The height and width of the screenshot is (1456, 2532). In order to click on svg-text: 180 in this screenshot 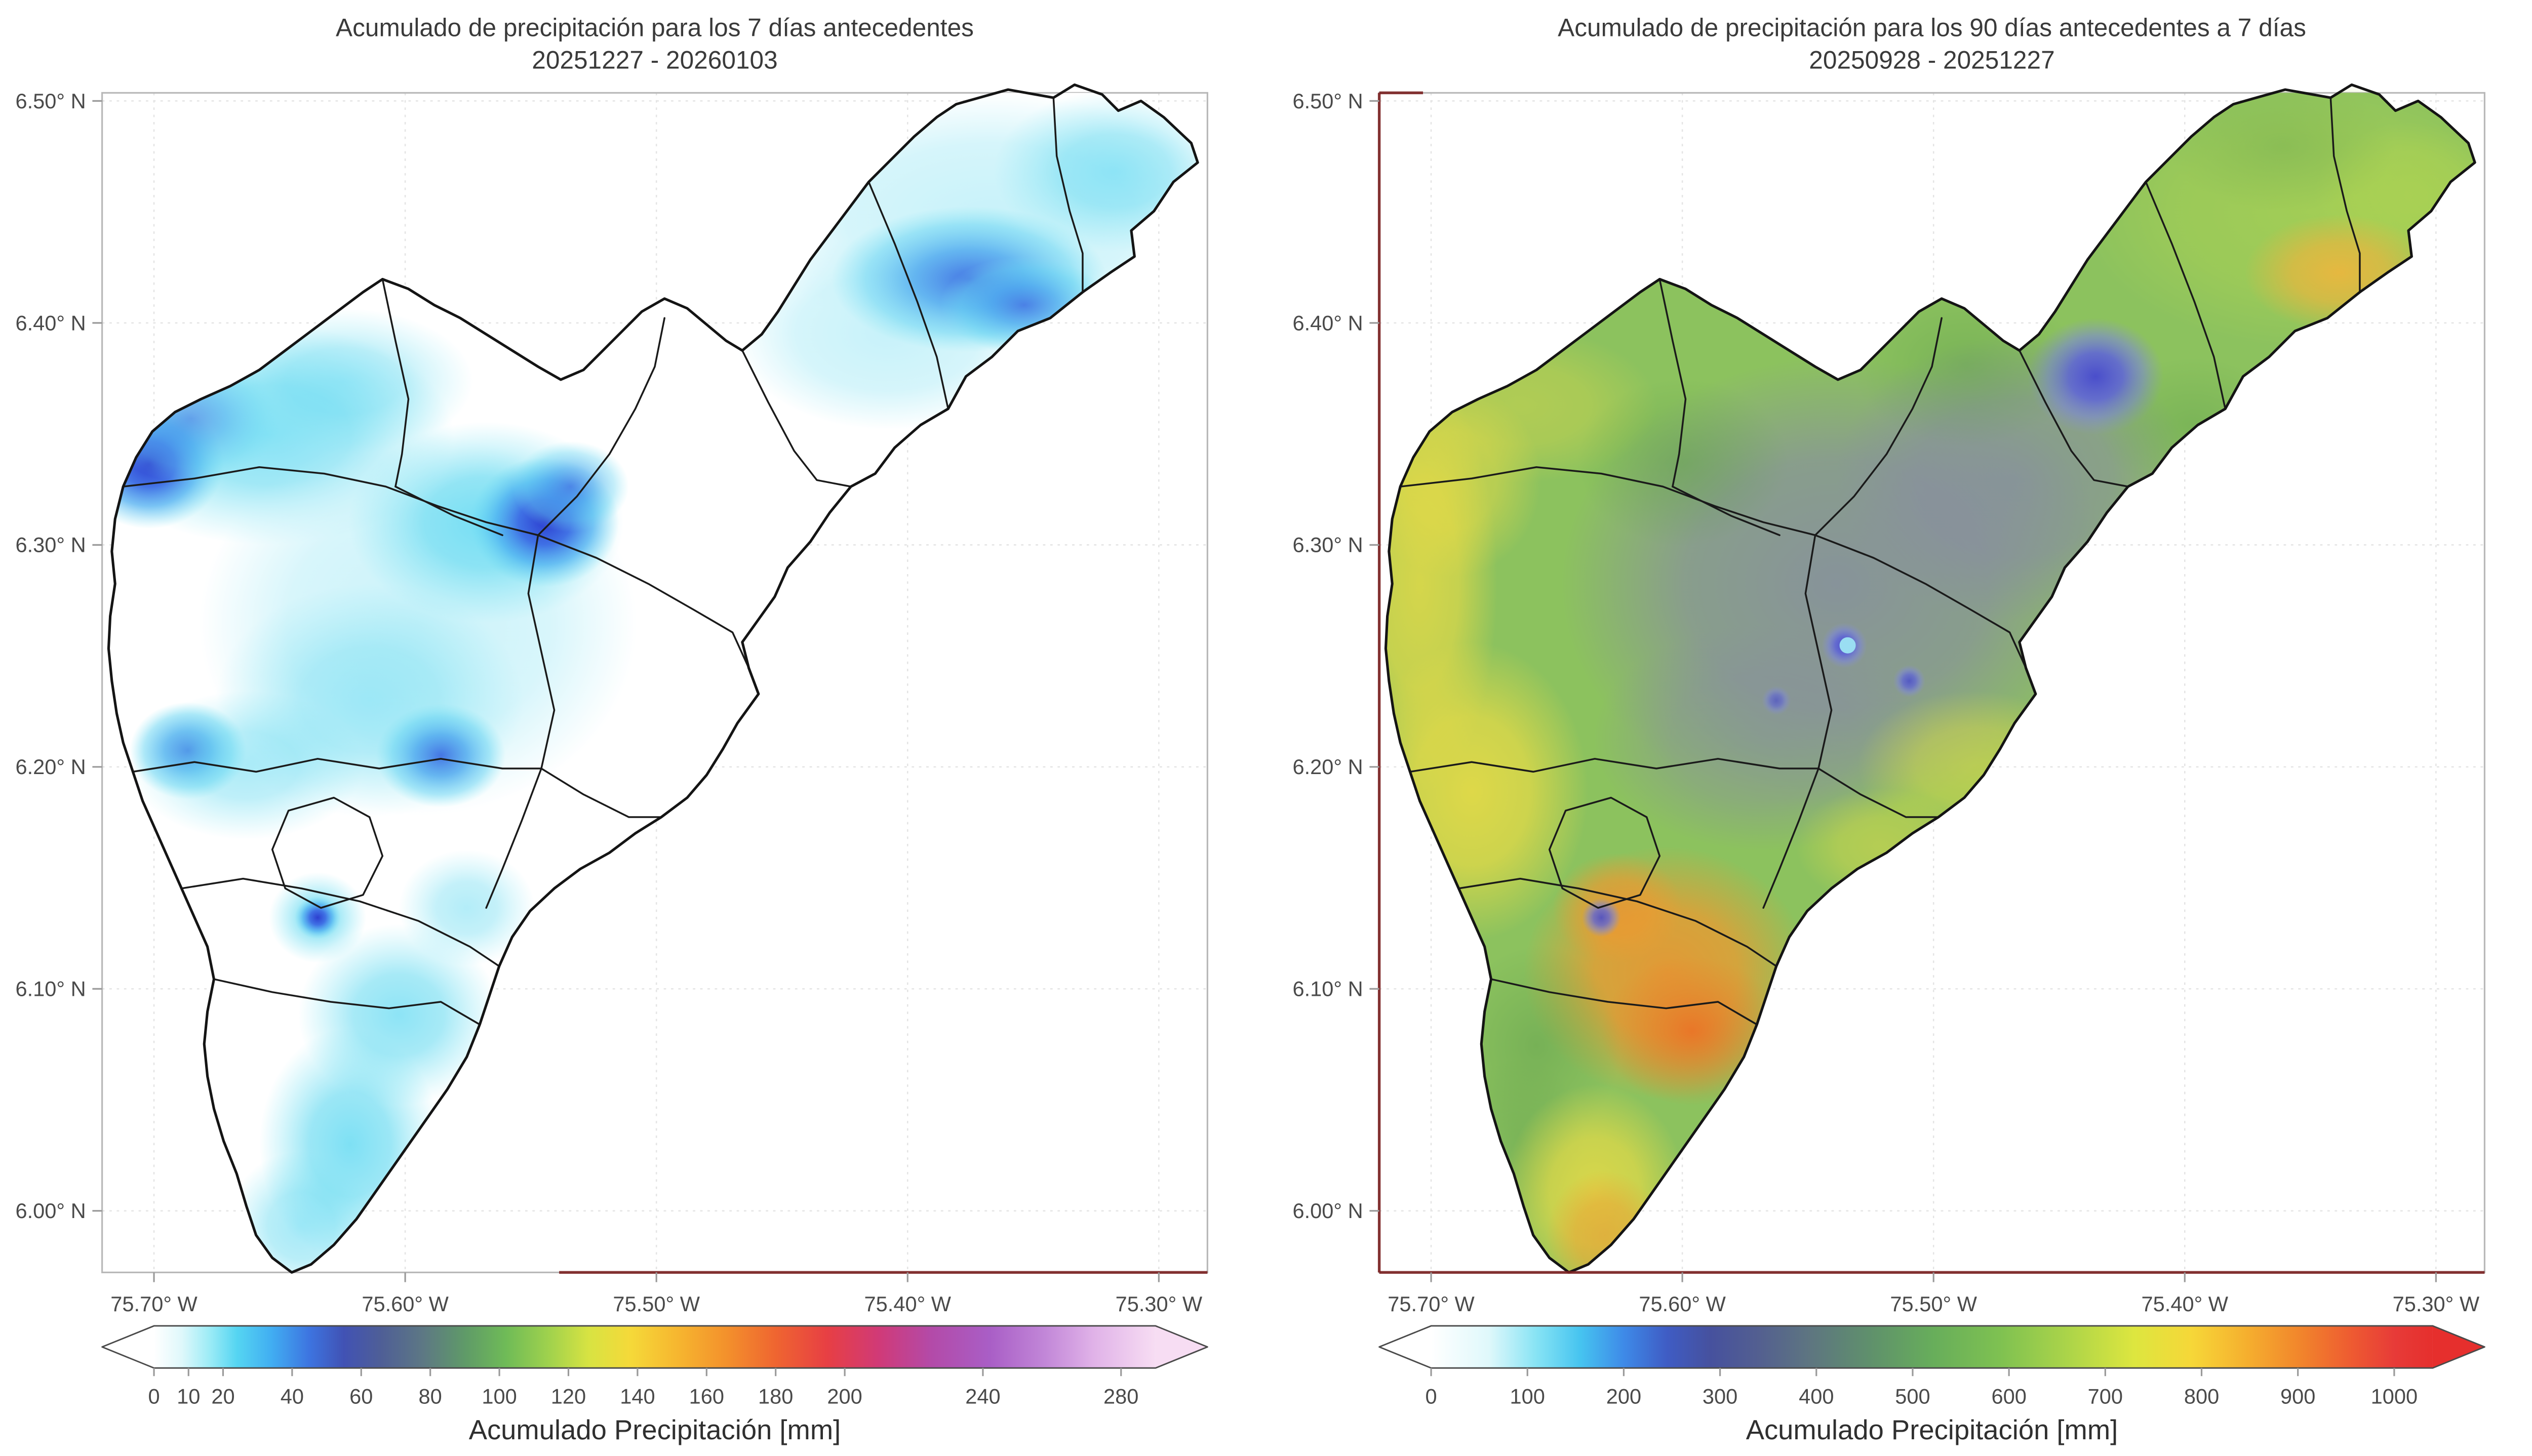, I will do `click(775, 1396)`.